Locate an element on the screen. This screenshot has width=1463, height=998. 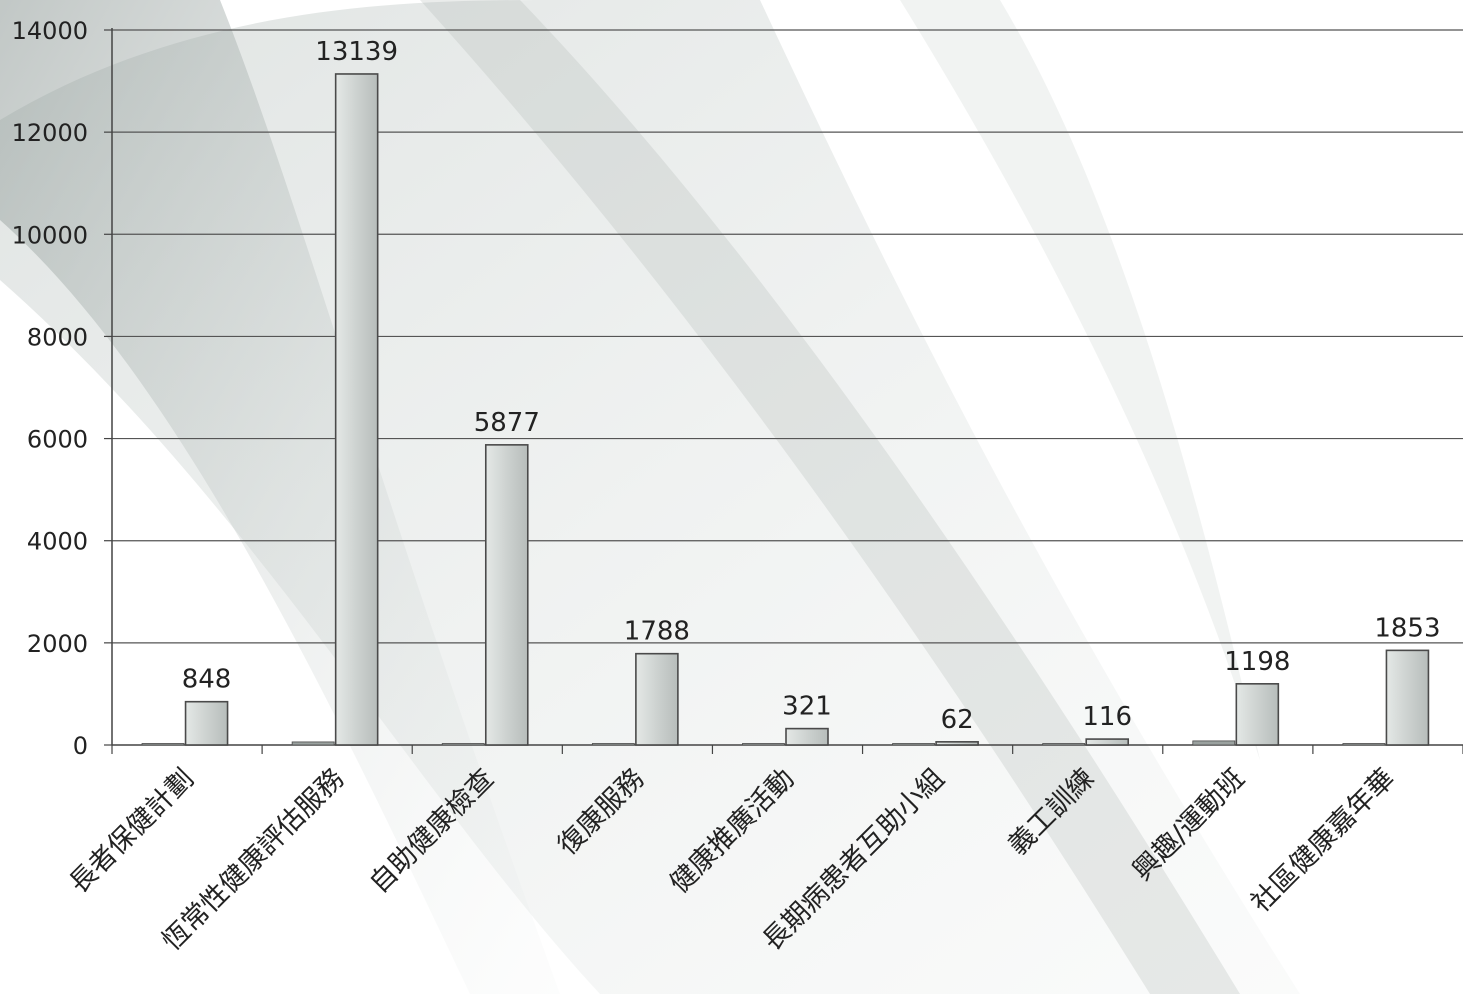
y-tick-label: 10000 is located at coordinates (50, 235).